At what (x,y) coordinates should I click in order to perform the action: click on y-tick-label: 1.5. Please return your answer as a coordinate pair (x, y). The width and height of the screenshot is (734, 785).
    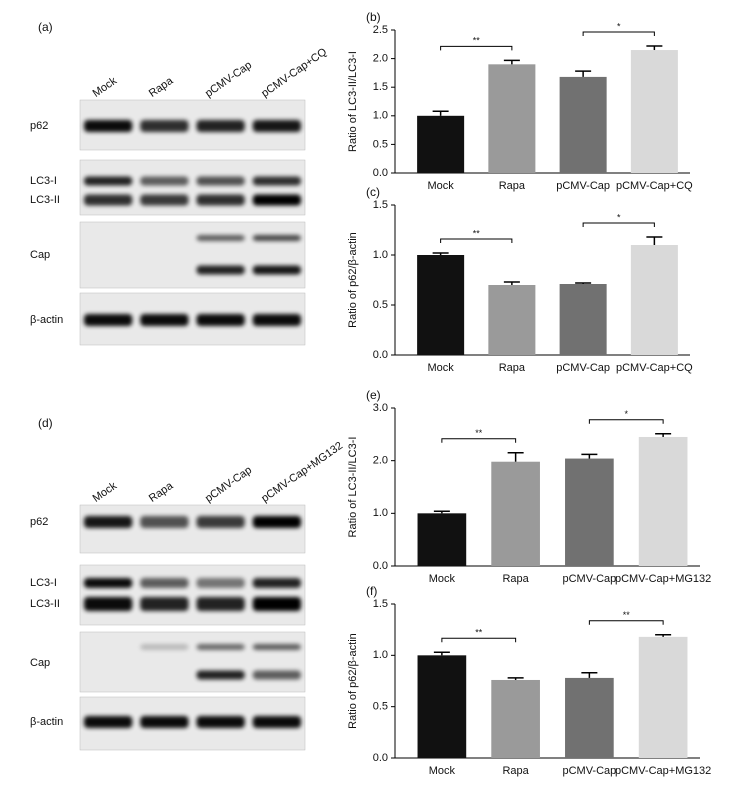
    Looking at the image, I should click on (380, 87).